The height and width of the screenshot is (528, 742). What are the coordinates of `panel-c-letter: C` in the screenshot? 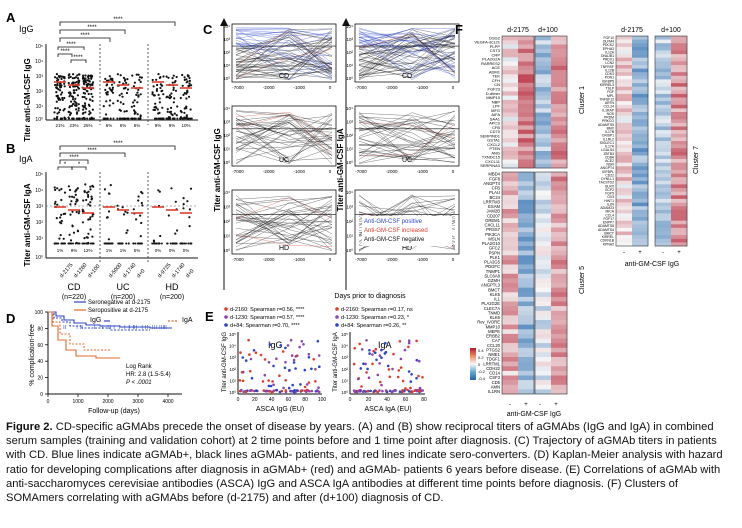 It's located at (208, 29).